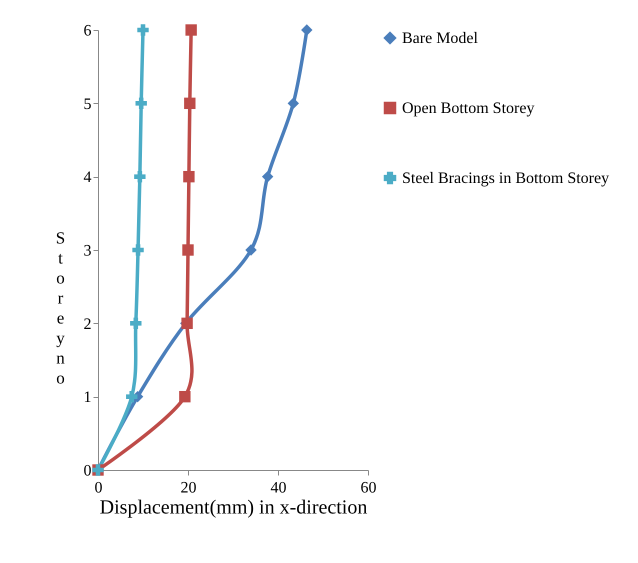 The image size is (638, 563). I want to click on y-tick-label: 0, so click(88, 471).